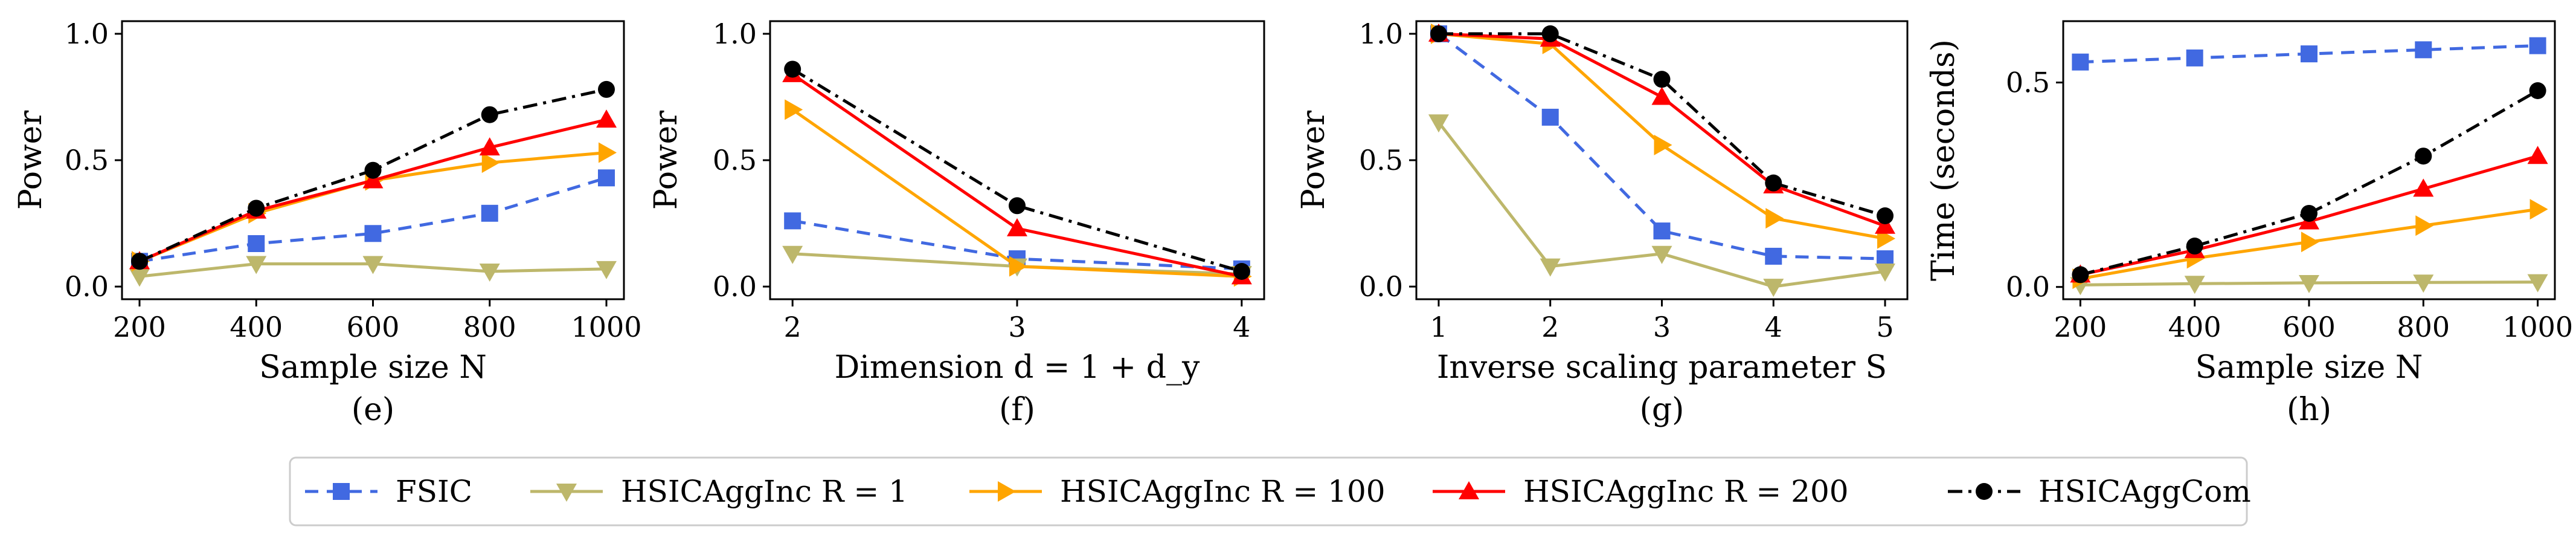 The height and width of the screenshot is (538, 2576). Describe the element at coordinates (764, 492) in the screenshot. I see `legend-label-inc1: HSICAggInc R = 1` at that location.